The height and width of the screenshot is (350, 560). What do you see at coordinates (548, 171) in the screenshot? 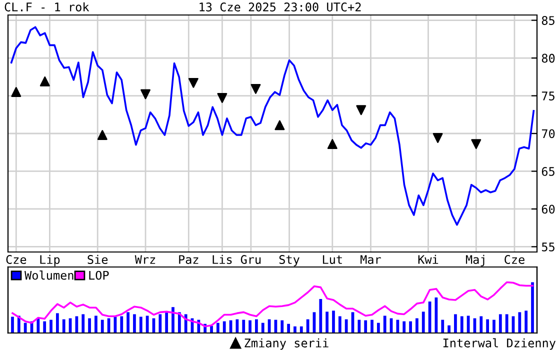
I see `y-tick-label: 65` at bounding box center [548, 171].